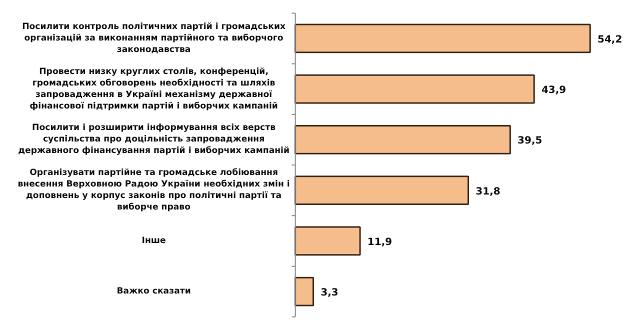  What do you see at coordinates (488, 192) in the screenshot?
I see `data-label: 31,8` at bounding box center [488, 192].